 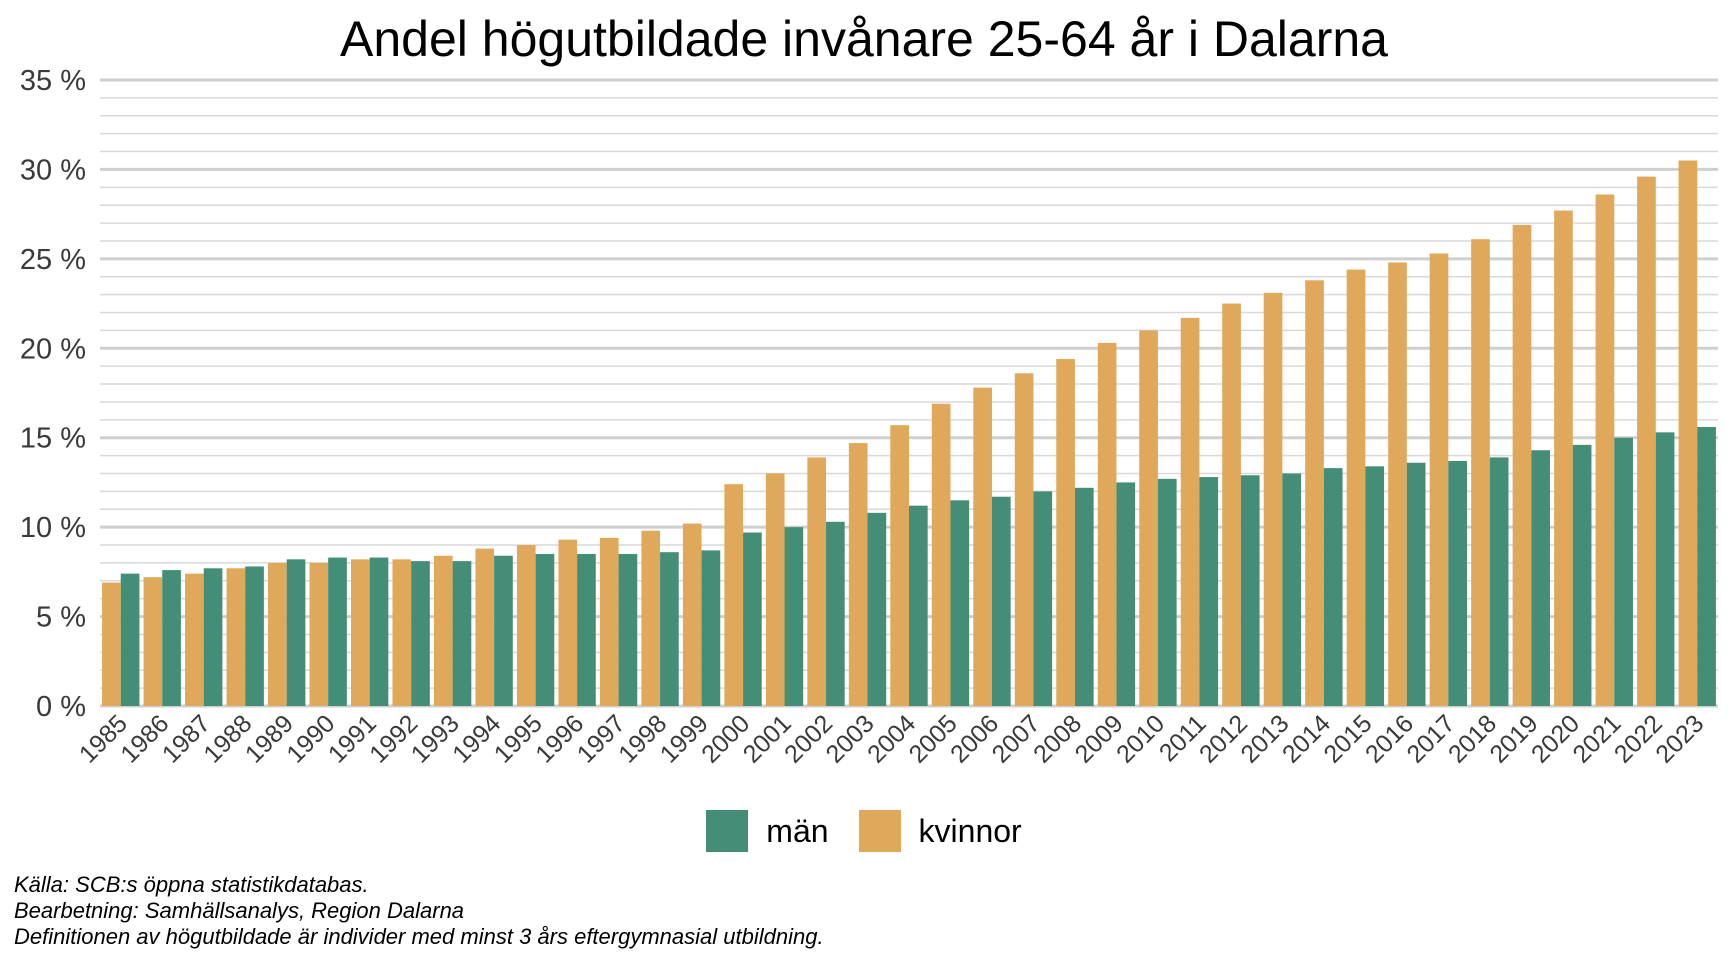 I want to click on bar-kvinnor-1996, so click(x=568, y=622).